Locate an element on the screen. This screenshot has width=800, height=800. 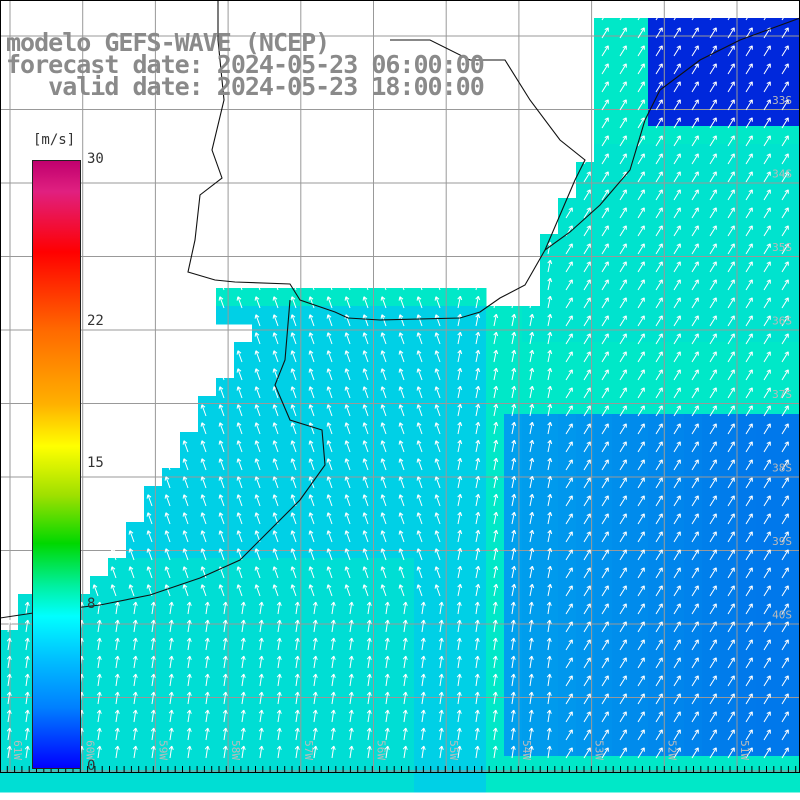
colorbar-tick-label: 30 is located at coordinates (95, 159).